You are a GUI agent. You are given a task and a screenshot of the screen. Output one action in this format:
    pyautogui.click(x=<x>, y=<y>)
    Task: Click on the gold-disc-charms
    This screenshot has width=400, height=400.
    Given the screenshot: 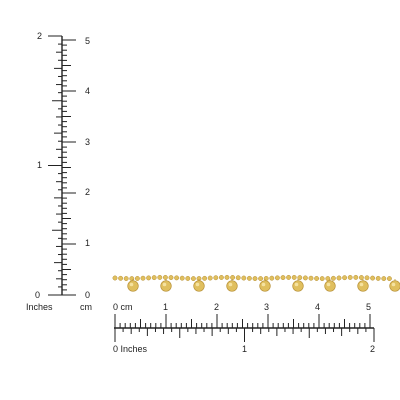 What is the action you would take?
    pyautogui.click(x=263, y=285)
    